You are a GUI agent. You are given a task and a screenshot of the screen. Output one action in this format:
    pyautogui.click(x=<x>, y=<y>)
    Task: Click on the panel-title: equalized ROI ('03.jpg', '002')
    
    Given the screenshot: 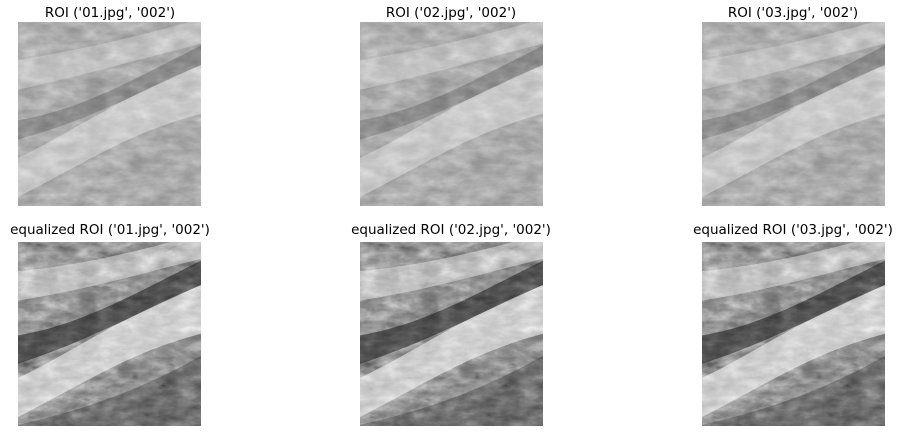 What is the action you would take?
    pyautogui.click(x=793, y=230)
    